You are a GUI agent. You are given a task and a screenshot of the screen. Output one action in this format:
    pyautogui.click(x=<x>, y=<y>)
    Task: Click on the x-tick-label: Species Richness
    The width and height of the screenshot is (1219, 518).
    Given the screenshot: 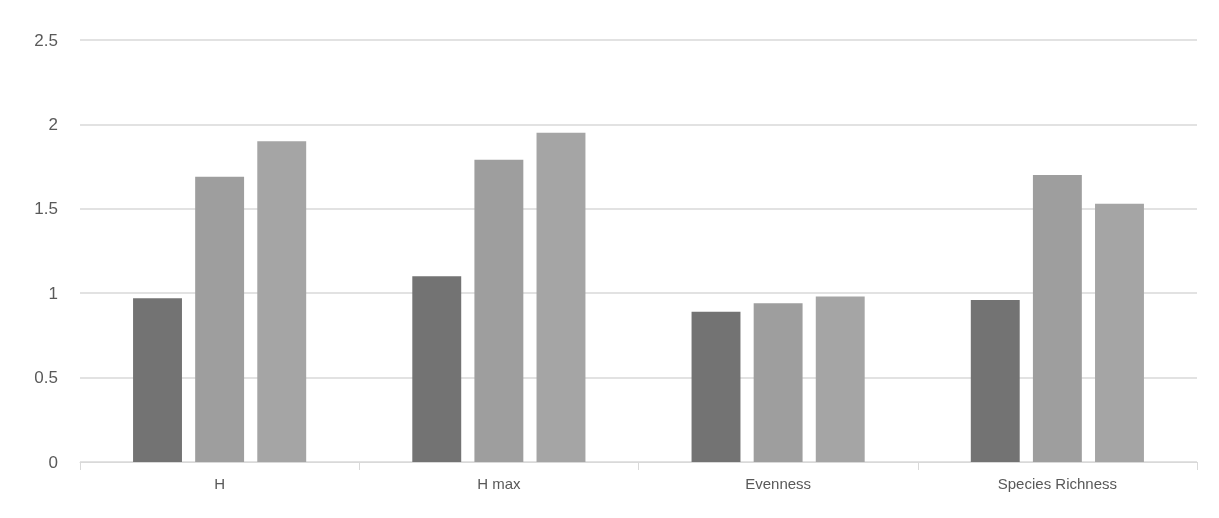 What is the action you would take?
    pyautogui.click(x=1057, y=483)
    